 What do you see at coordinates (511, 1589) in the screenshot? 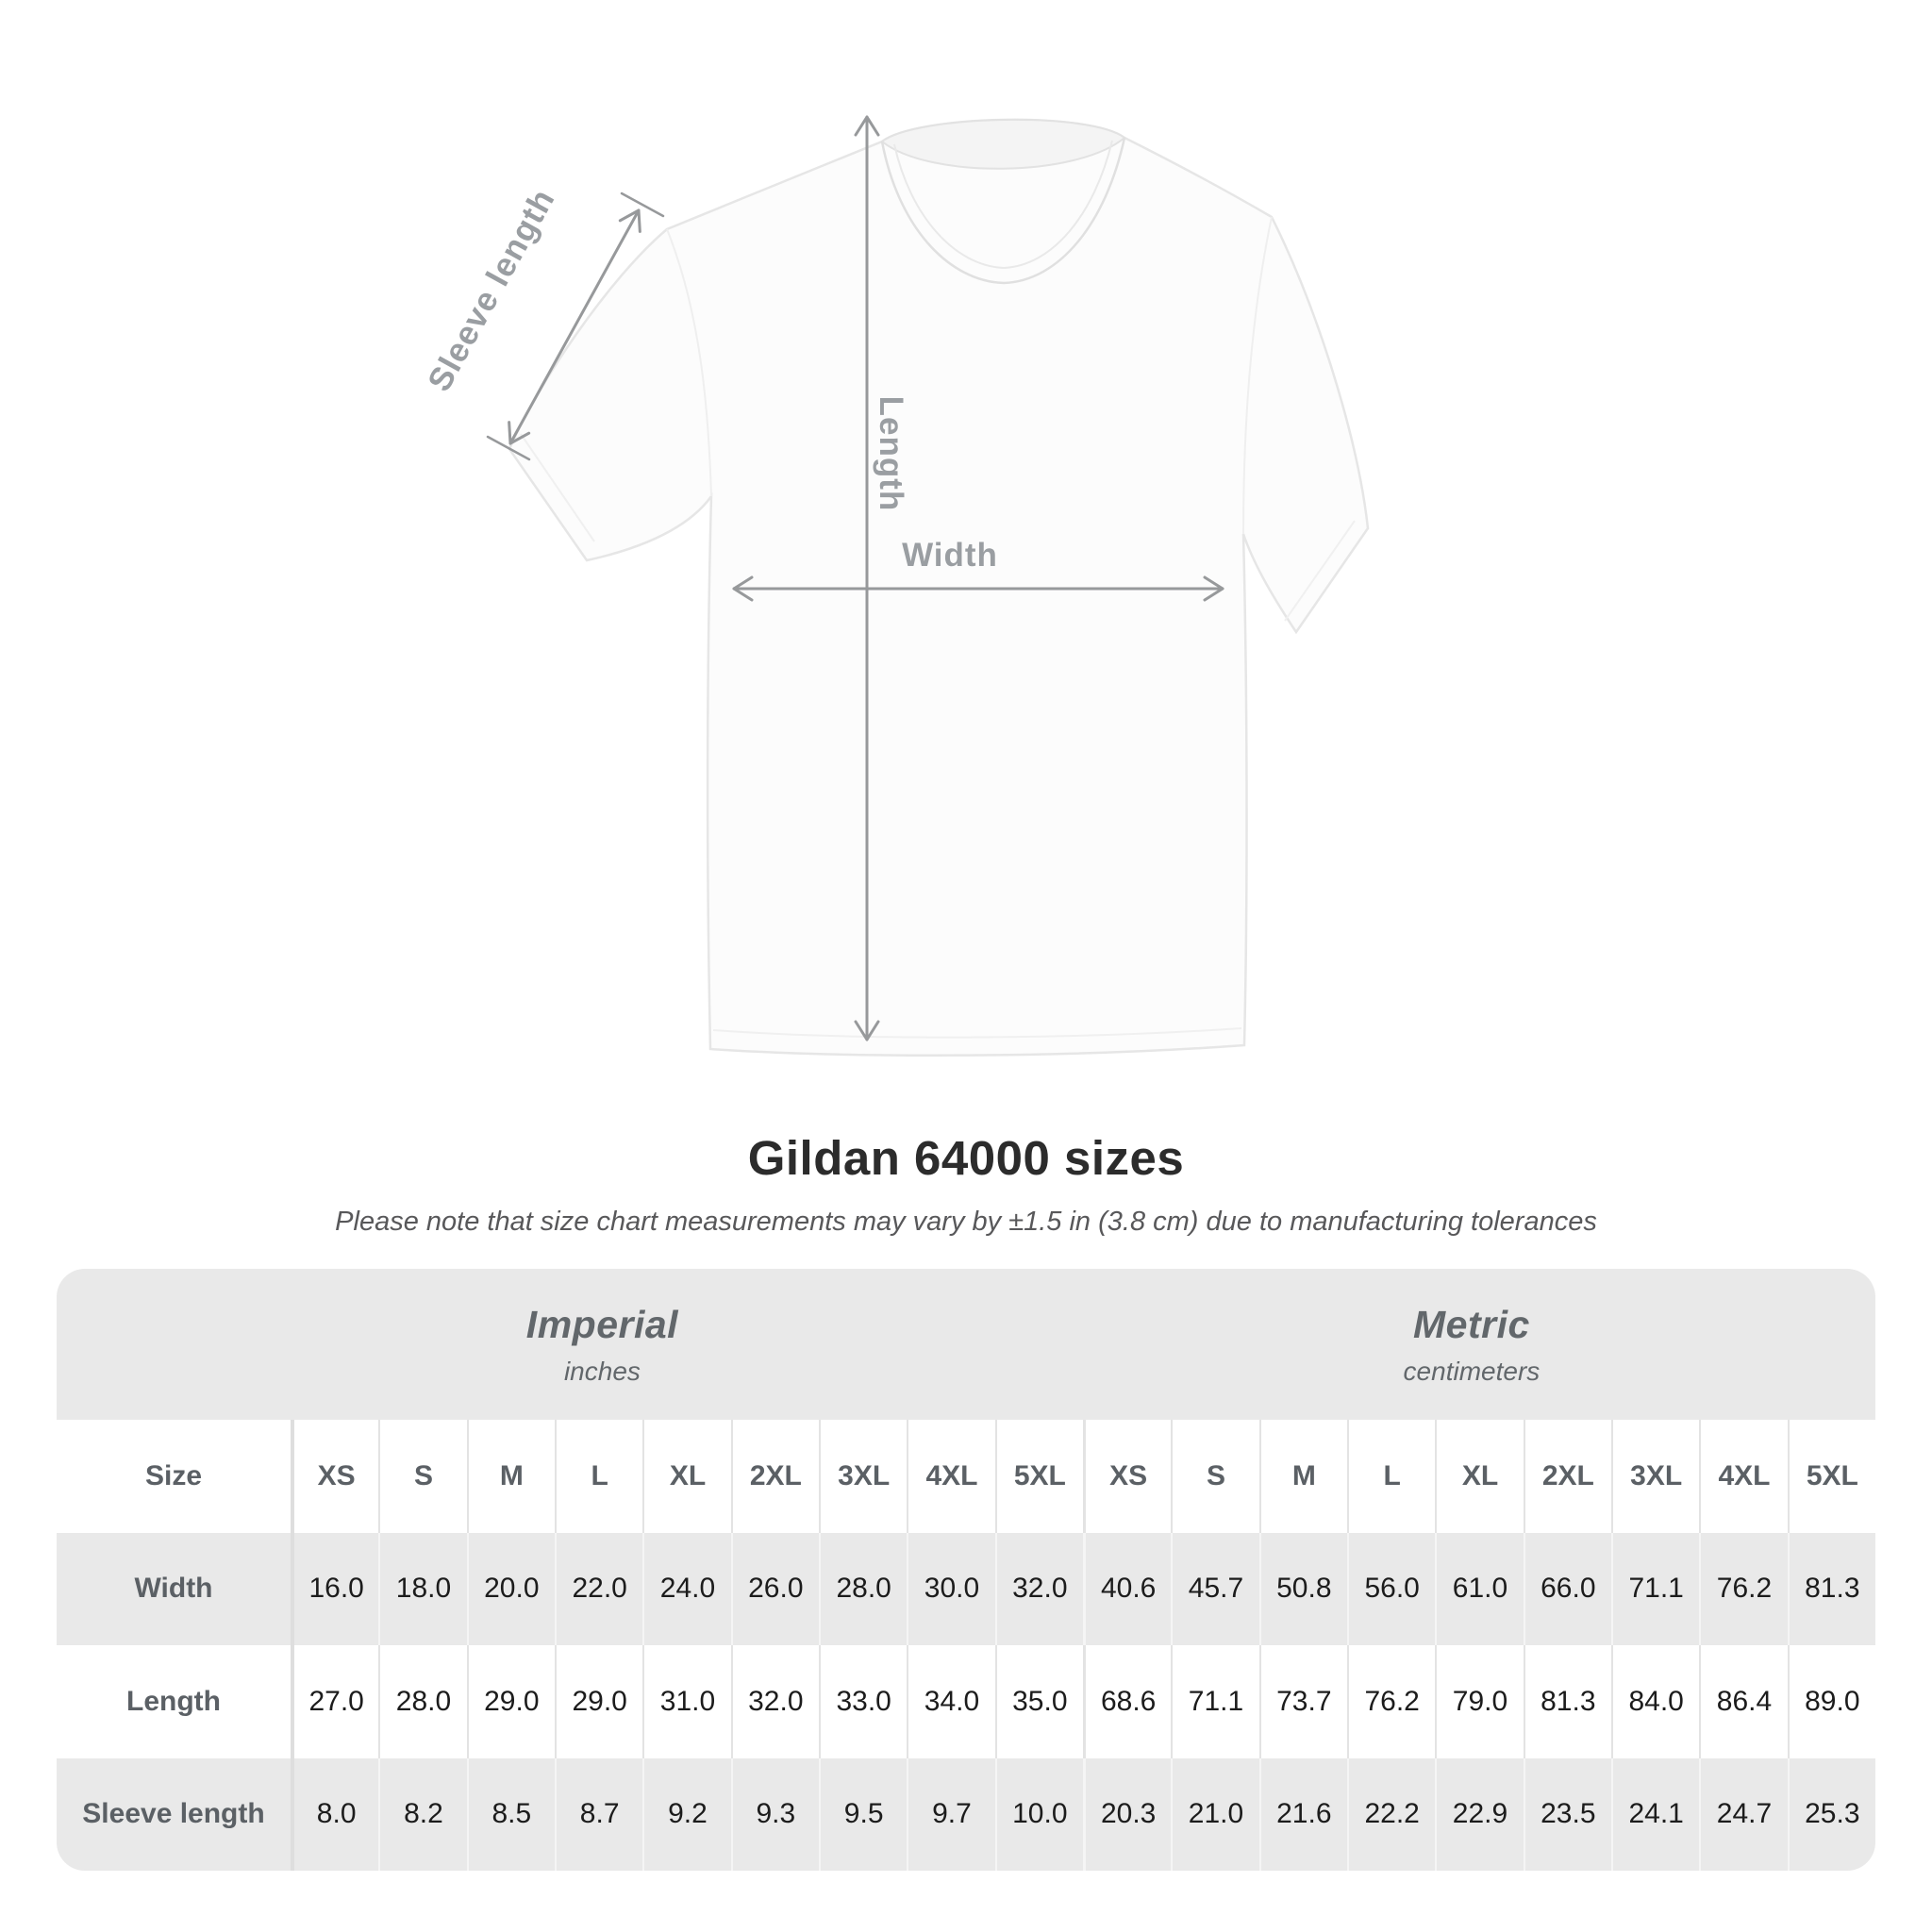
I see `value-width-imperial: 20.0` at bounding box center [511, 1589].